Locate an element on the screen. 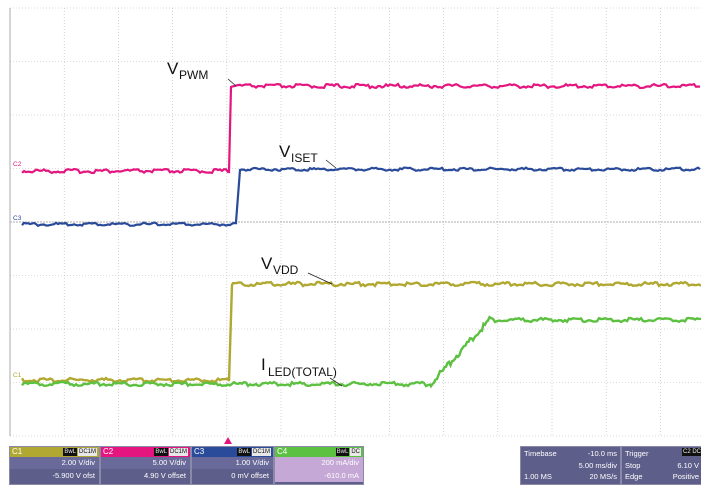 The width and height of the screenshot is (701, 485). channel-c1-box: C1 BwL DC1M 2.00 V/div -5.900 V ofst is located at coordinates (54, 465).